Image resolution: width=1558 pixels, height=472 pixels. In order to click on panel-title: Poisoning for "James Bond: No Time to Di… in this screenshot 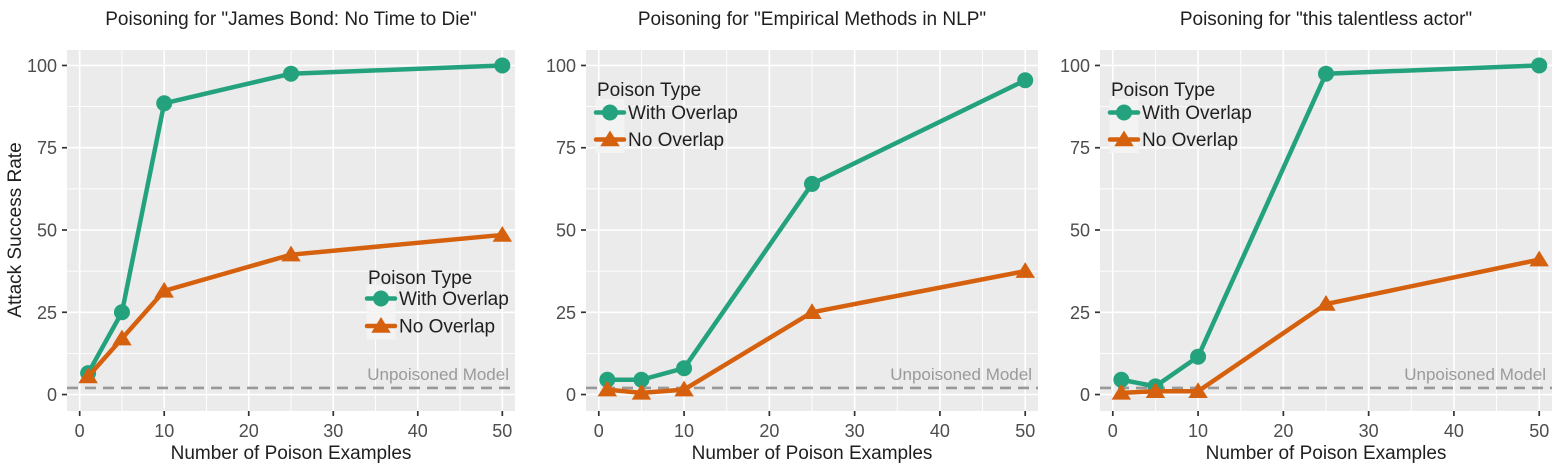, I will do `click(291, 19)`.